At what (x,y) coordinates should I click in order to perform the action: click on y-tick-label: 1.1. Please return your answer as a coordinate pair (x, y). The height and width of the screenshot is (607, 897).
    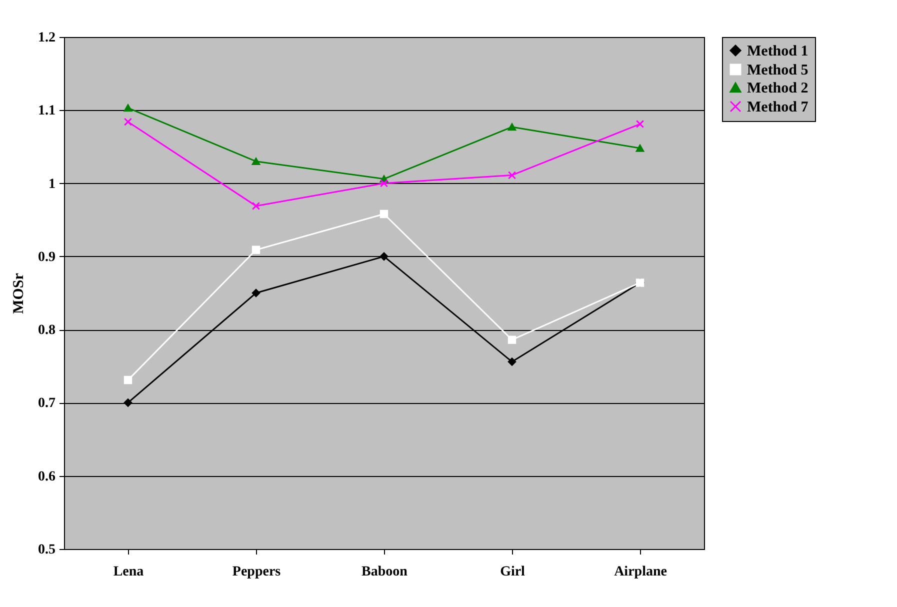
    Looking at the image, I should click on (47, 111).